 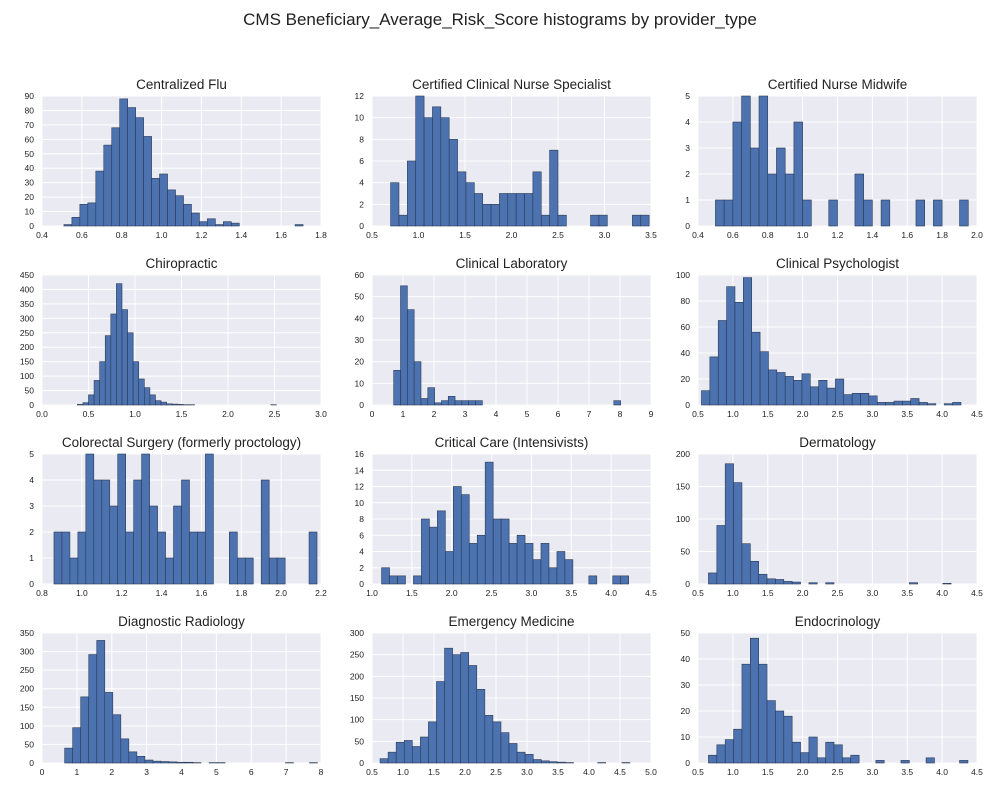 I want to click on x-tick-label: 2, so click(x=111, y=772).